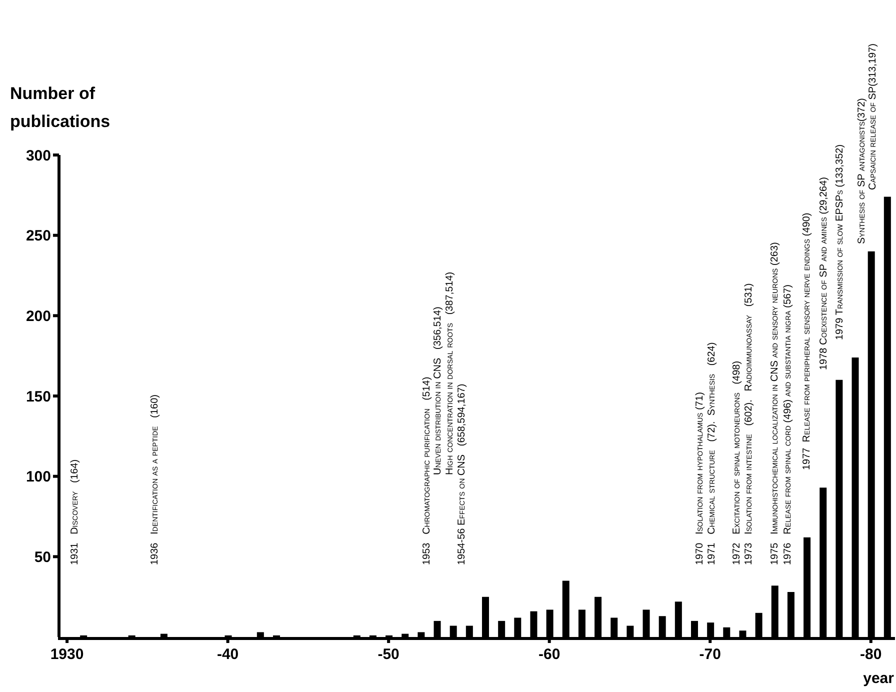  I want to click on annotation: 1977 Release from peripheral sensory nerve endings (490), so click(807, 341).